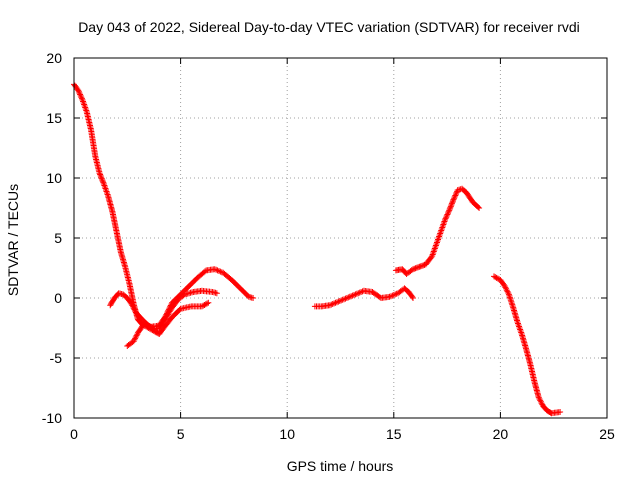 The image size is (640, 480). Describe the element at coordinates (58, 238) in the screenshot. I see `y-tick-label: 5` at that location.